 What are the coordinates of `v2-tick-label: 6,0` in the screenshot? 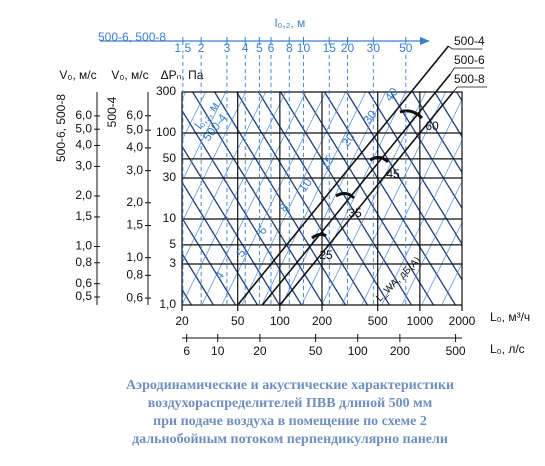 It's located at (134, 115).